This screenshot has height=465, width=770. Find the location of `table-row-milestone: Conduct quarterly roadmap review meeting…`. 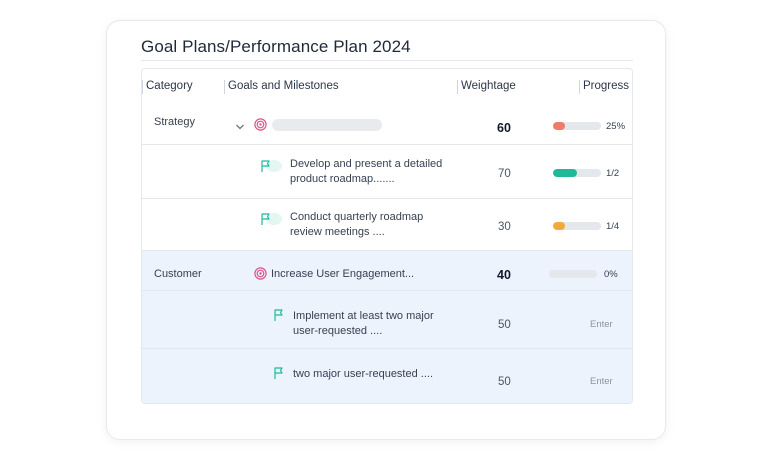

table-row-milestone: Conduct quarterly roadmap review meeting… is located at coordinates (387, 225).